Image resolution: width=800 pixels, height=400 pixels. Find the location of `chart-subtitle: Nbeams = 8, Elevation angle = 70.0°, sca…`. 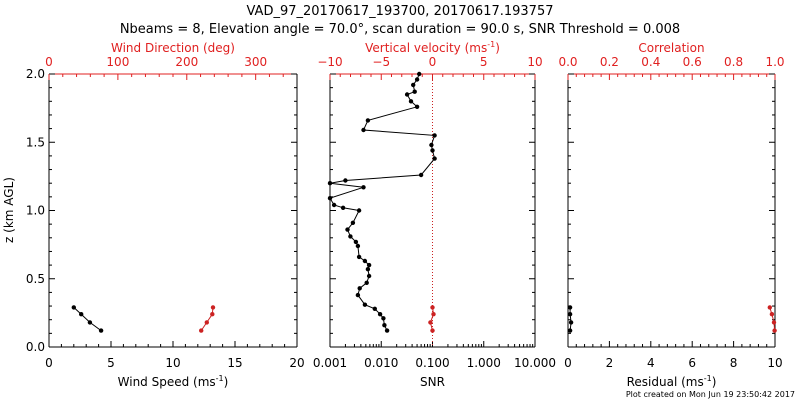

chart-subtitle: Nbeams = 8, Elevation angle = 70.0°, sca… is located at coordinates (400, 29).